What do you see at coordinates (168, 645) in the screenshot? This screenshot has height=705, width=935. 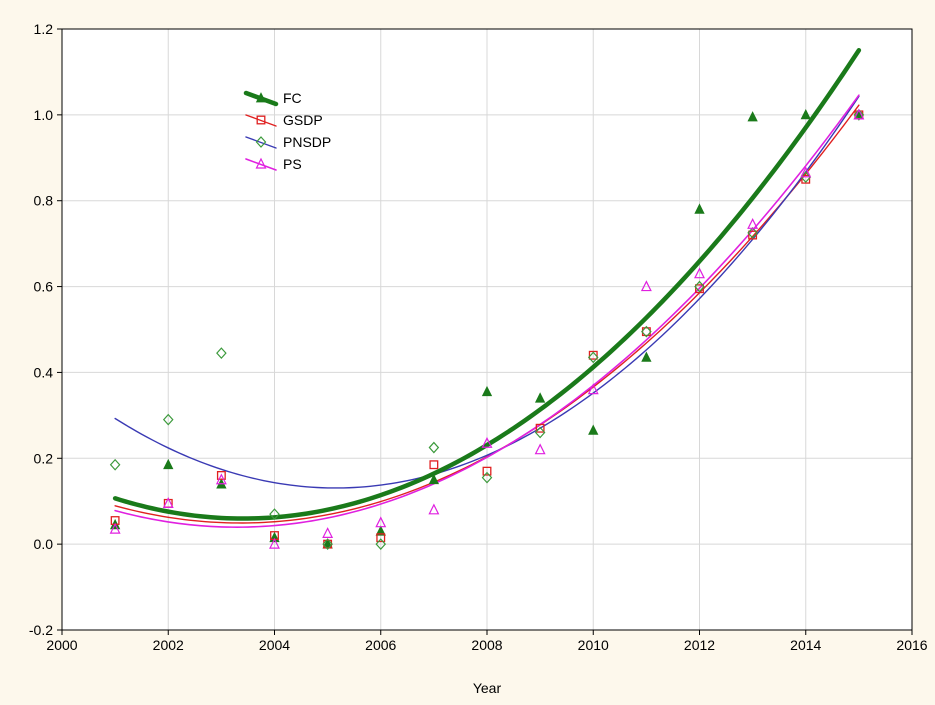 I see `x-tick-label: 2002` at bounding box center [168, 645].